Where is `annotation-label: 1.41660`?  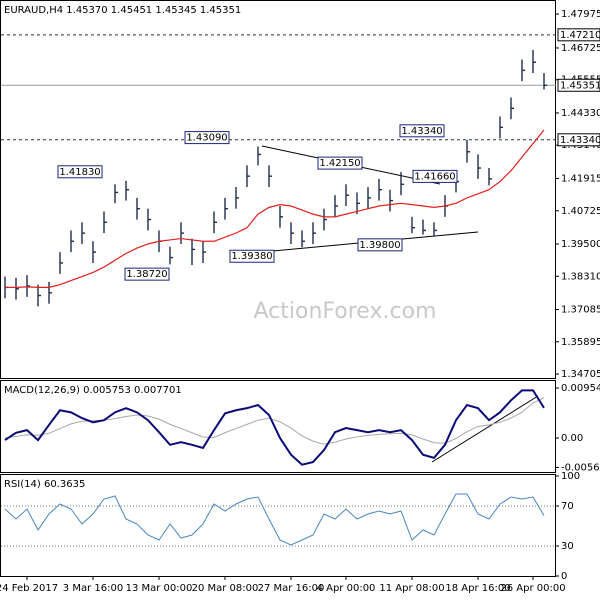 annotation-label: 1.41660 is located at coordinates (434, 176).